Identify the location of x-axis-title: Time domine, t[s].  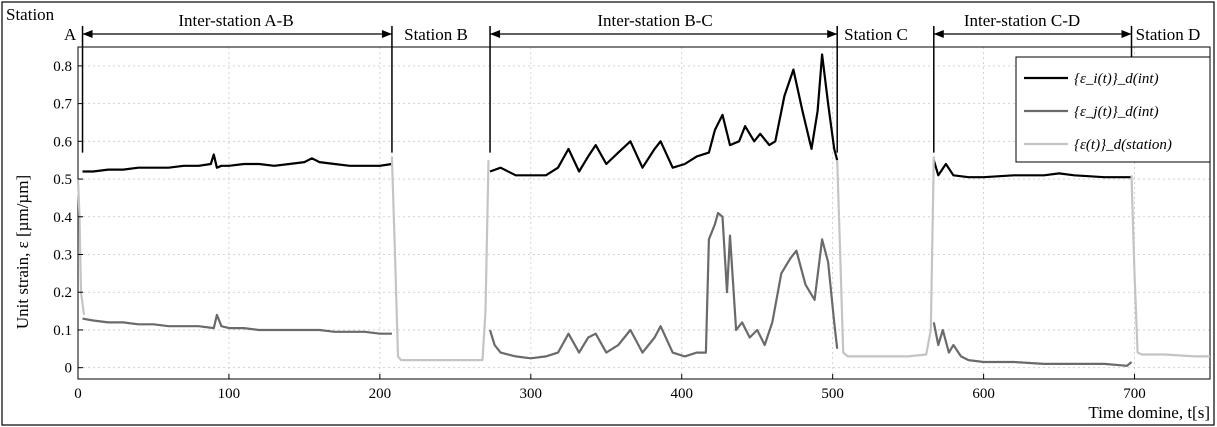
(1149, 412).